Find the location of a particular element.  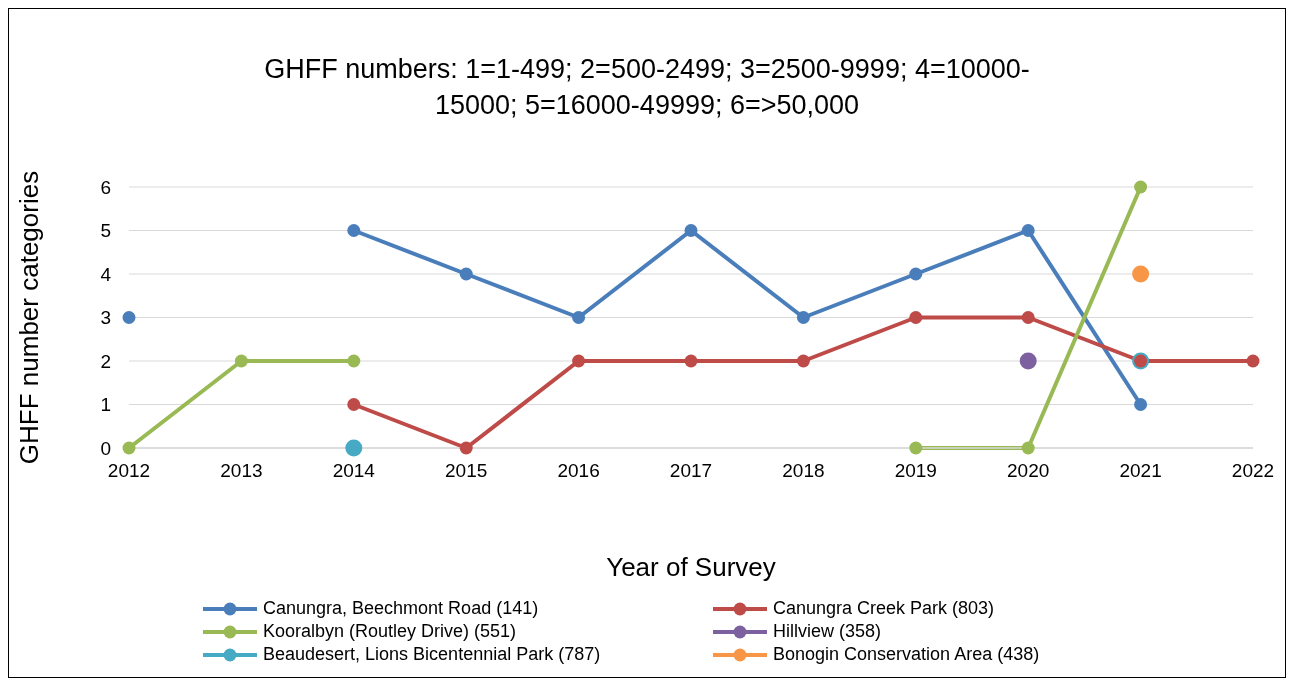

x-axis-title: Year of Survey is located at coordinates (691, 567).